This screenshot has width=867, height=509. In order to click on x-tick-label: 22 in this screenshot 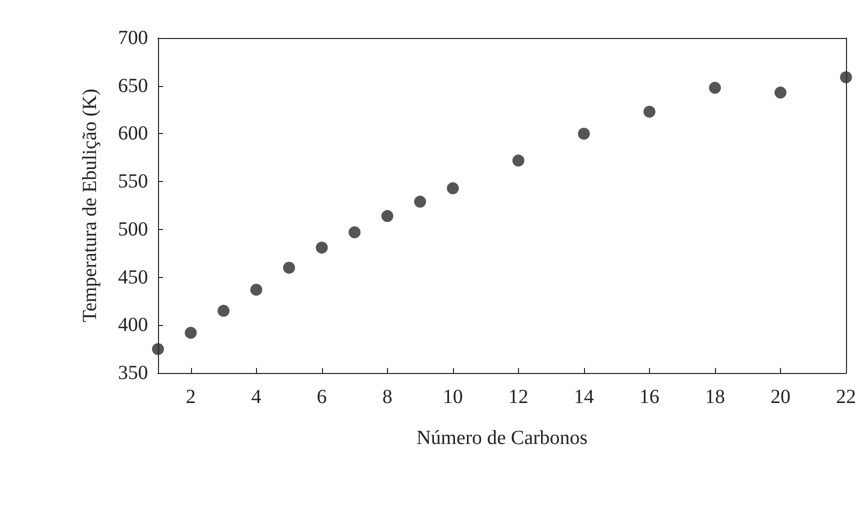, I will do `click(846, 397)`.